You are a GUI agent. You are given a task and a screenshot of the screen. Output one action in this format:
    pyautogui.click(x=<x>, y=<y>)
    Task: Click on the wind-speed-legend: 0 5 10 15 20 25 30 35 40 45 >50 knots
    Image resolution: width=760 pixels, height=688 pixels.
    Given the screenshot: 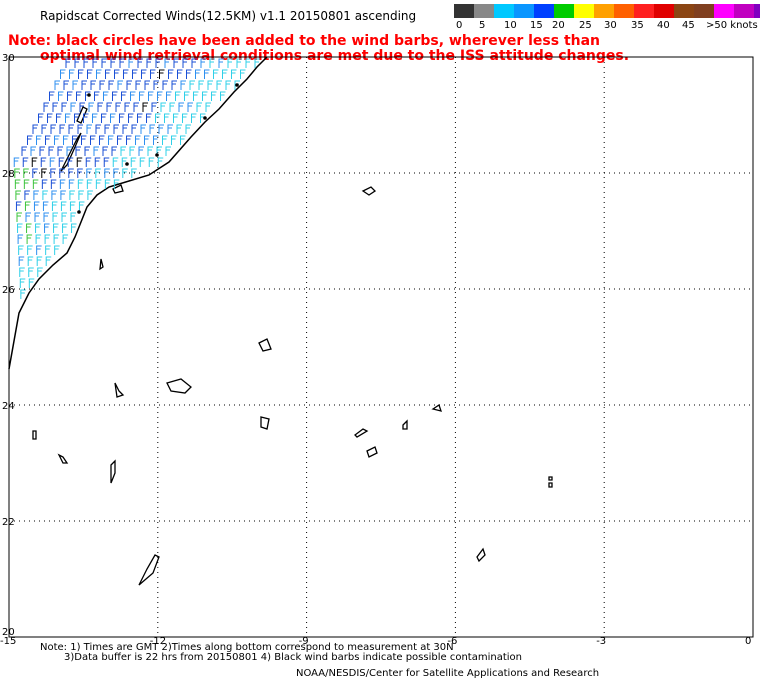 What is the action you would take?
    pyautogui.click(x=607, y=18)
    